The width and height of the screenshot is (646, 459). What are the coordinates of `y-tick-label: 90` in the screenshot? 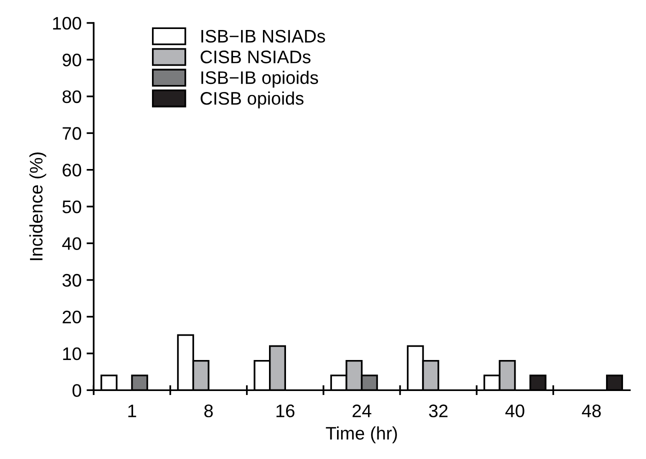 It's located at (72, 60).